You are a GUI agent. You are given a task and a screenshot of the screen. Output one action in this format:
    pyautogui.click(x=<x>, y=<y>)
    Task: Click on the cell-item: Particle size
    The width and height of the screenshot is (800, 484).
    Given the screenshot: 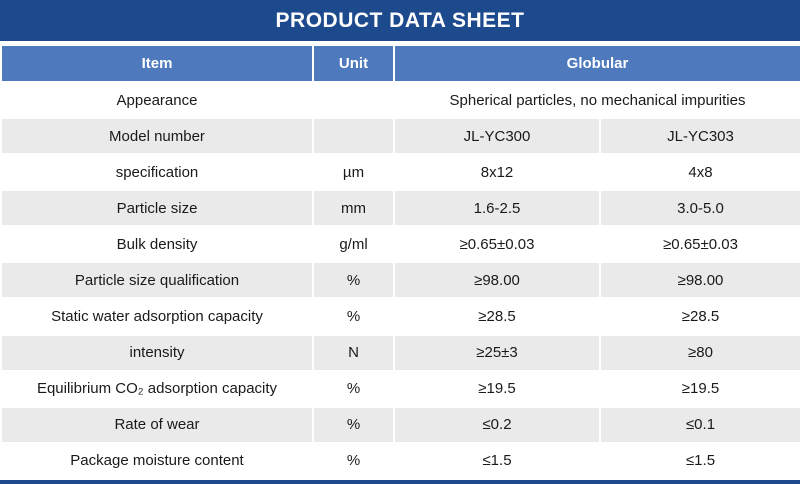 What is the action you would take?
    pyautogui.click(x=157, y=208)
    